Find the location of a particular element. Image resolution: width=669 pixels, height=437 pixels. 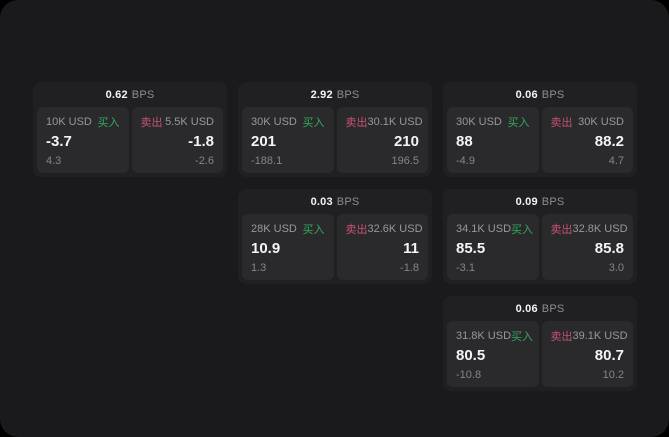

buy-amount: 28K USD is located at coordinates (274, 229).